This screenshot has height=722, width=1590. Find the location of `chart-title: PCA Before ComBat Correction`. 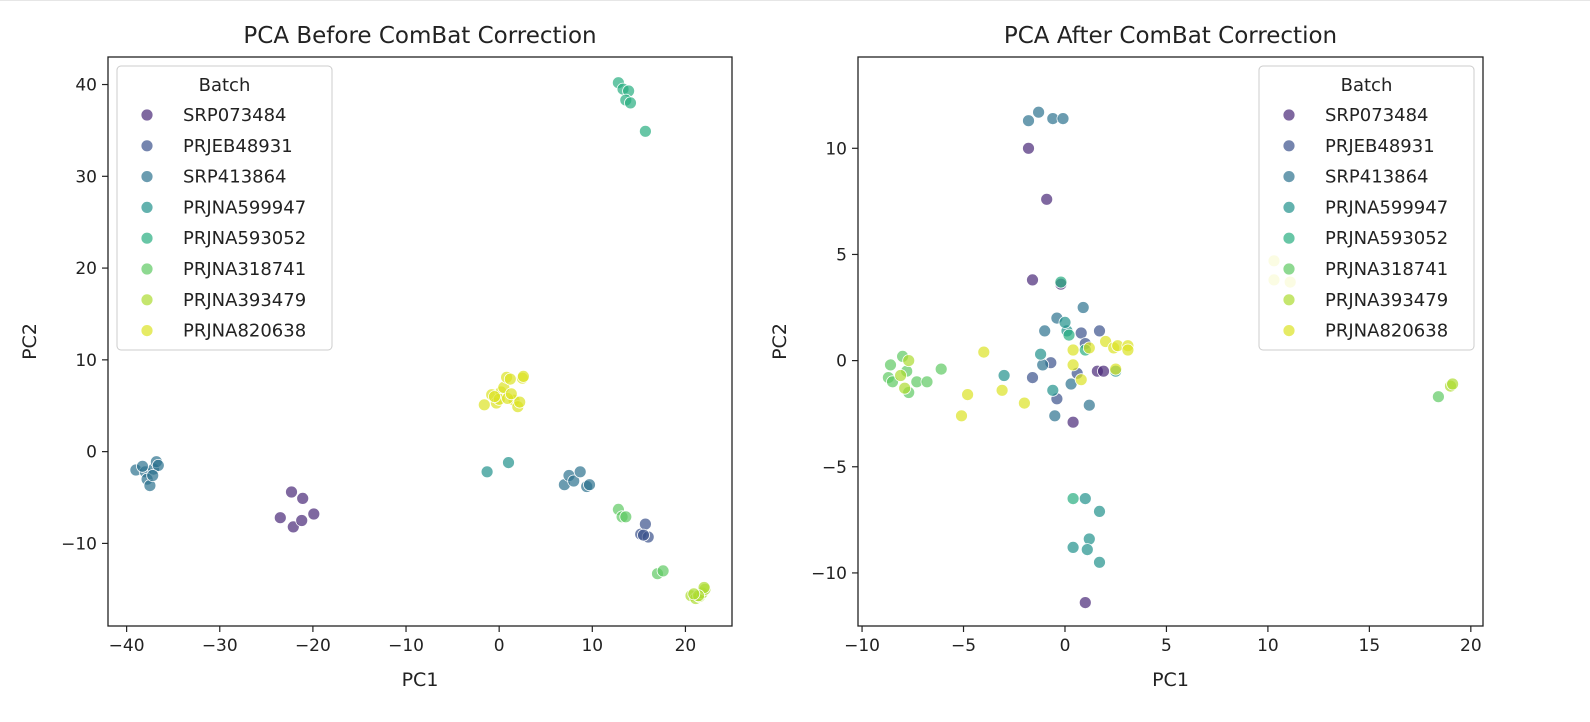

chart-title: PCA Before ComBat Correction is located at coordinates (419, 36).